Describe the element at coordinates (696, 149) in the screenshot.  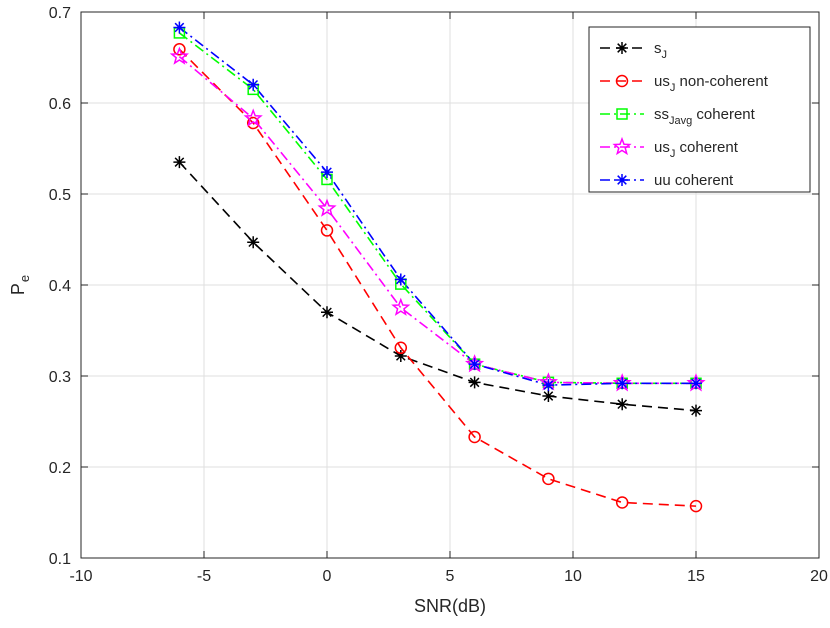
I see `legend-label-3: usJ coherent` at that location.